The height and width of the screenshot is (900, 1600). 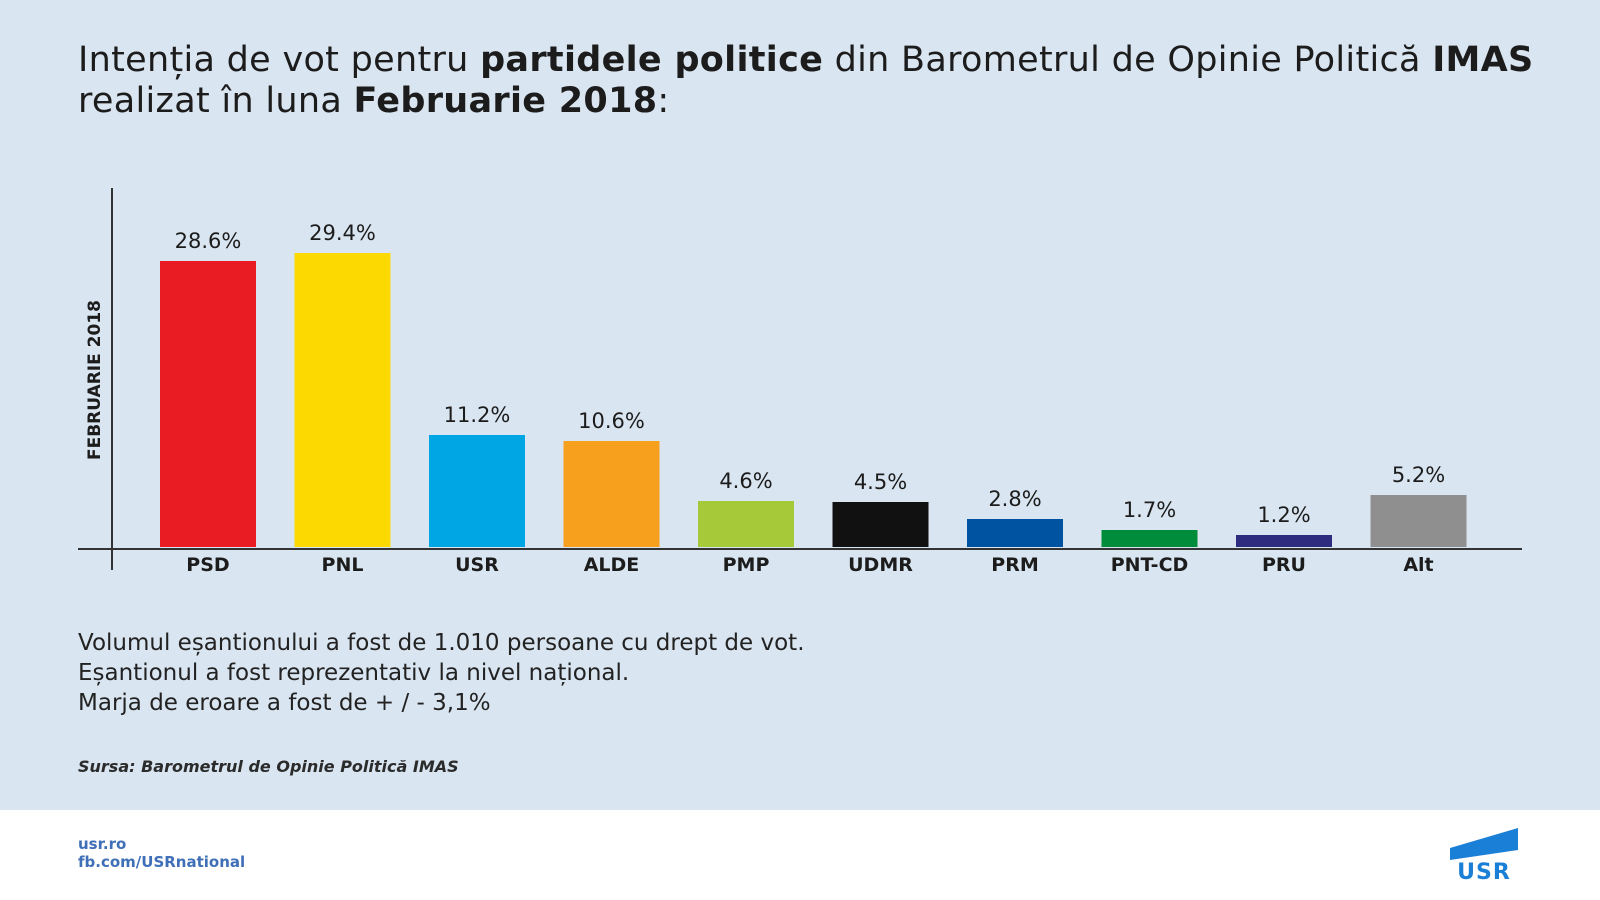 What do you see at coordinates (162, 862) in the screenshot?
I see `facebook-link: fb.com/USRnational` at bounding box center [162, 862].